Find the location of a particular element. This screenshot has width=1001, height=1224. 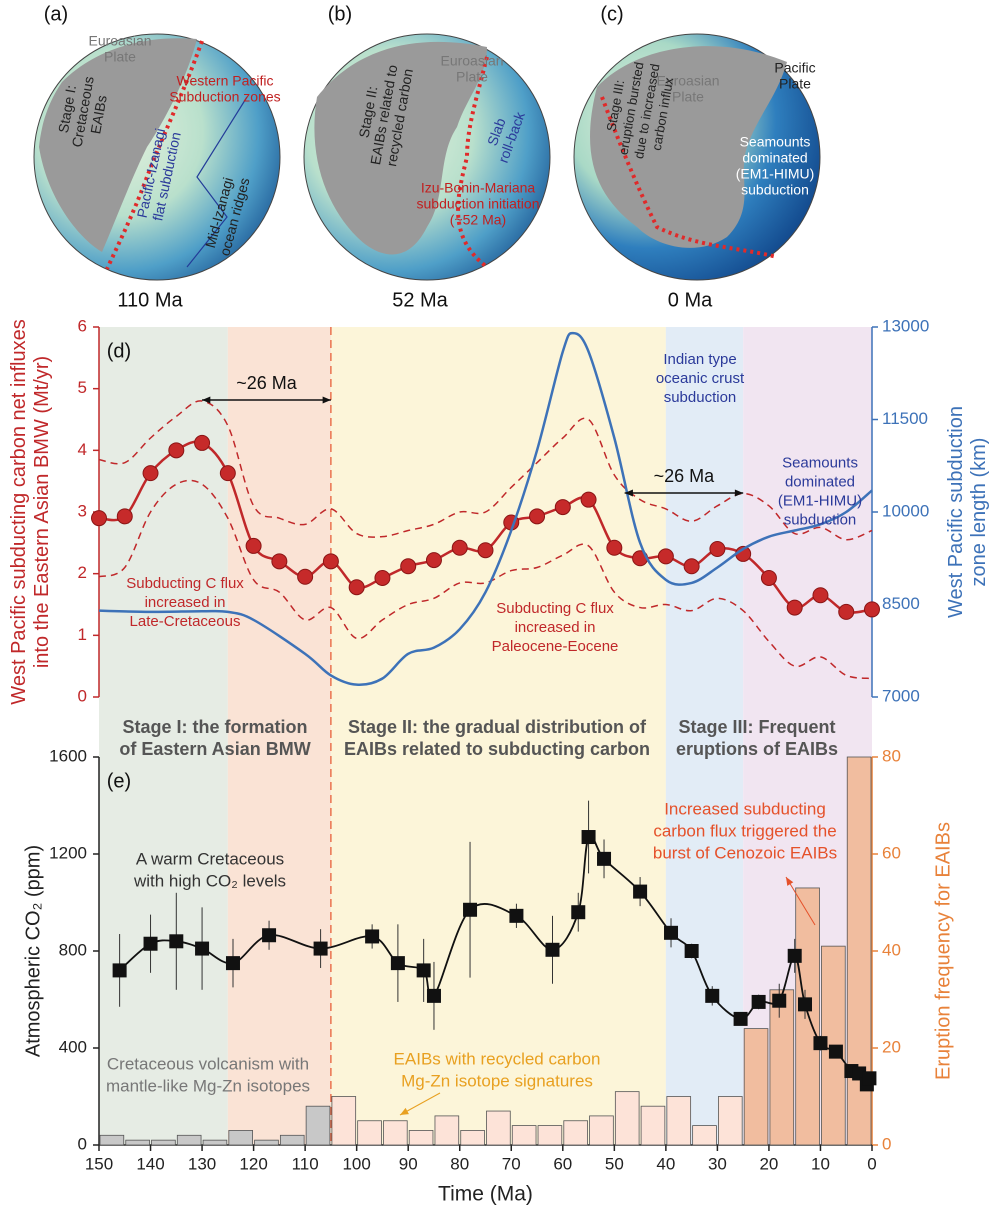

y-axis-label-line: Atmospheric CO₂ (ppm) is located at coordinates (33, 951).